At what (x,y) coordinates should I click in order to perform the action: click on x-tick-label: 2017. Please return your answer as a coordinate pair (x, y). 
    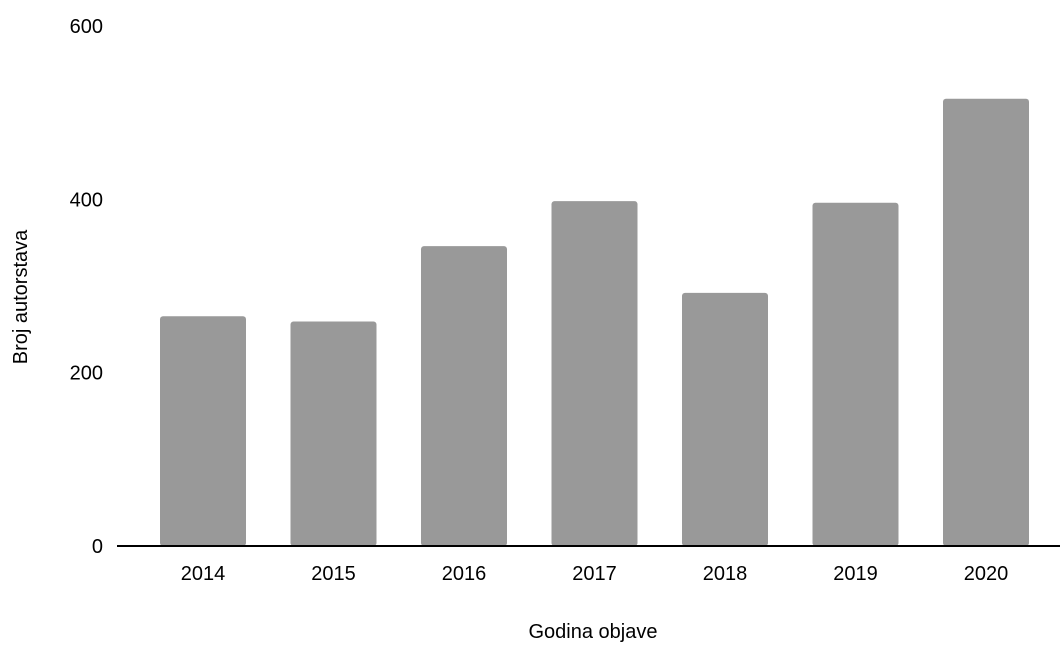
    Looking at the image, I should click on (594, 574).